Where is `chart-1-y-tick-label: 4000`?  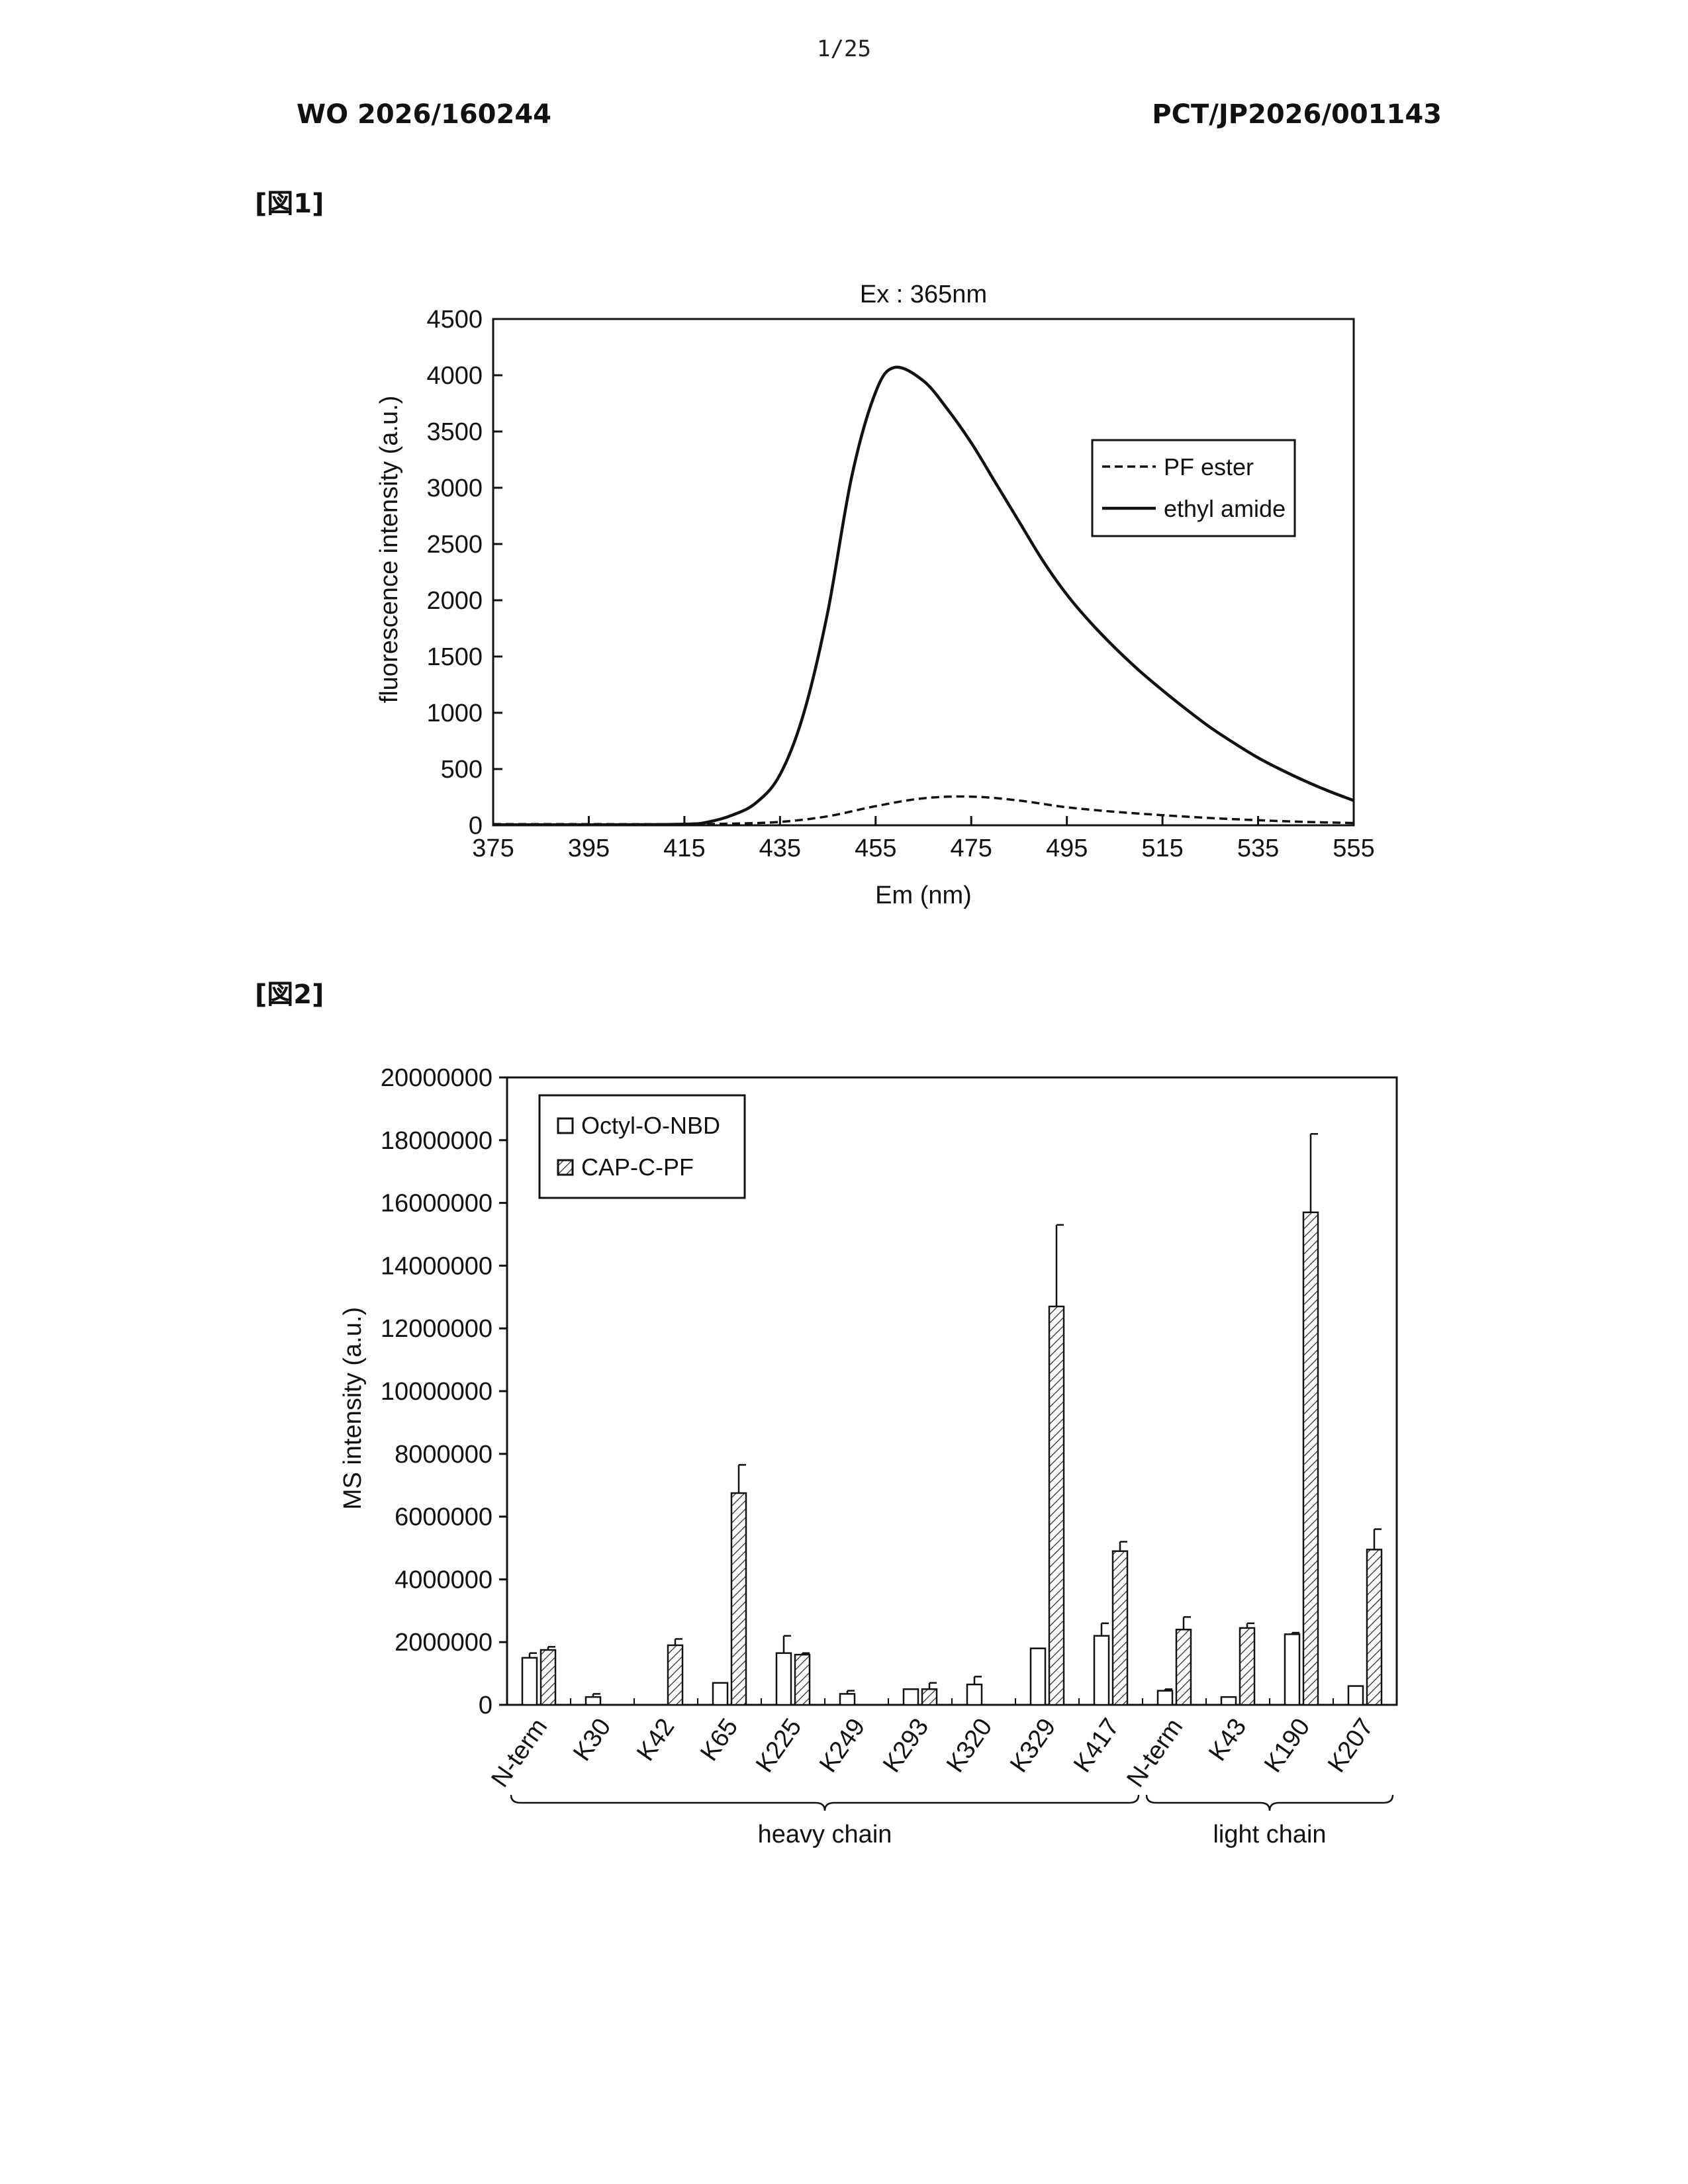
chart-1-y-tick-label: 4000 is located at coordinates (454, 376).